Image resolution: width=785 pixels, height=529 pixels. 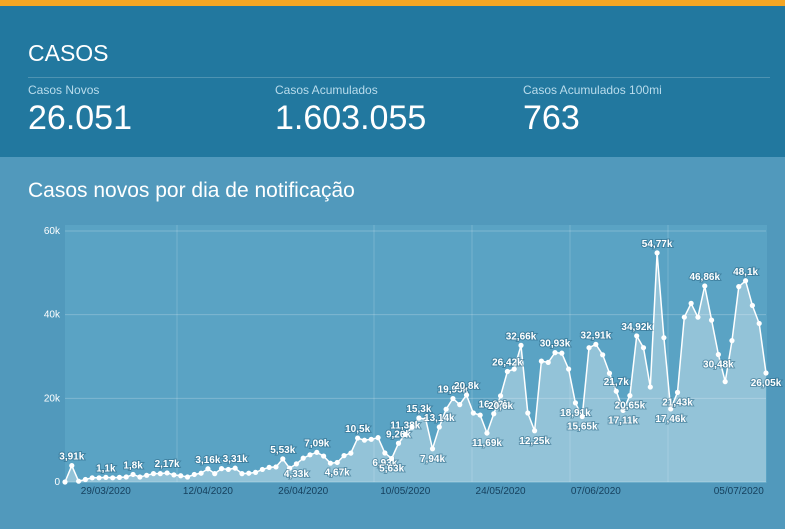 What do you see at coordinates (106, 491) in the screenshot?
I see `x-tick-label: 29/03/2020` at bounding box center [106, 491].